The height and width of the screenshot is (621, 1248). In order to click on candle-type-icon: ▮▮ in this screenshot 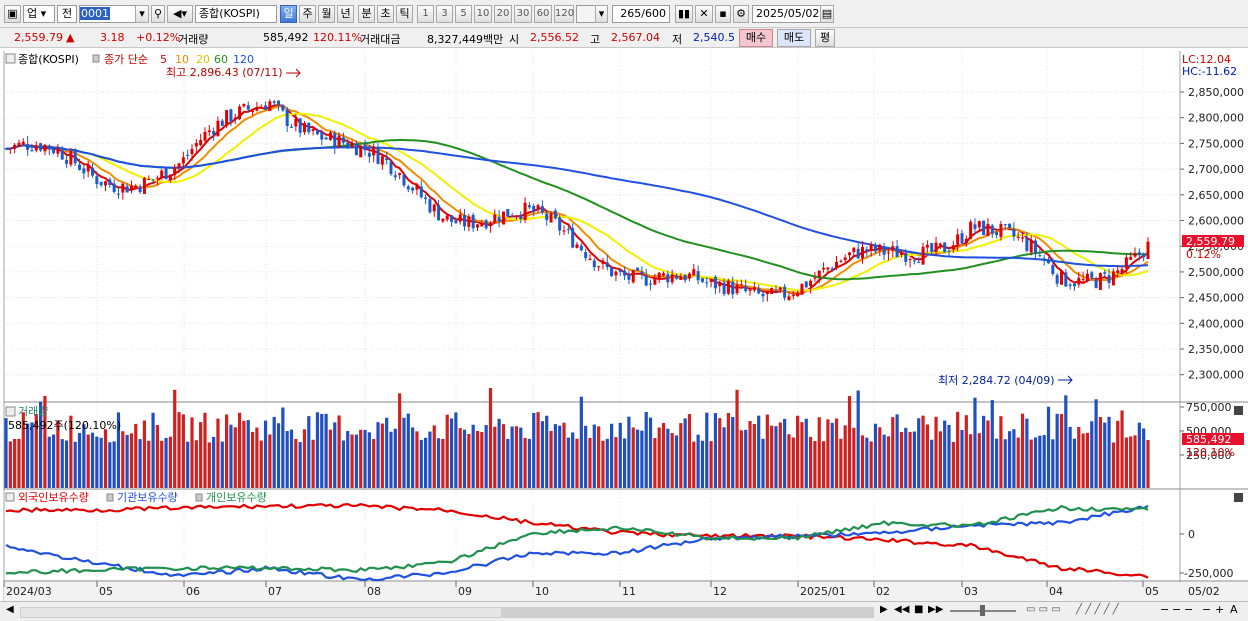, I will do `click(684, 14)`.